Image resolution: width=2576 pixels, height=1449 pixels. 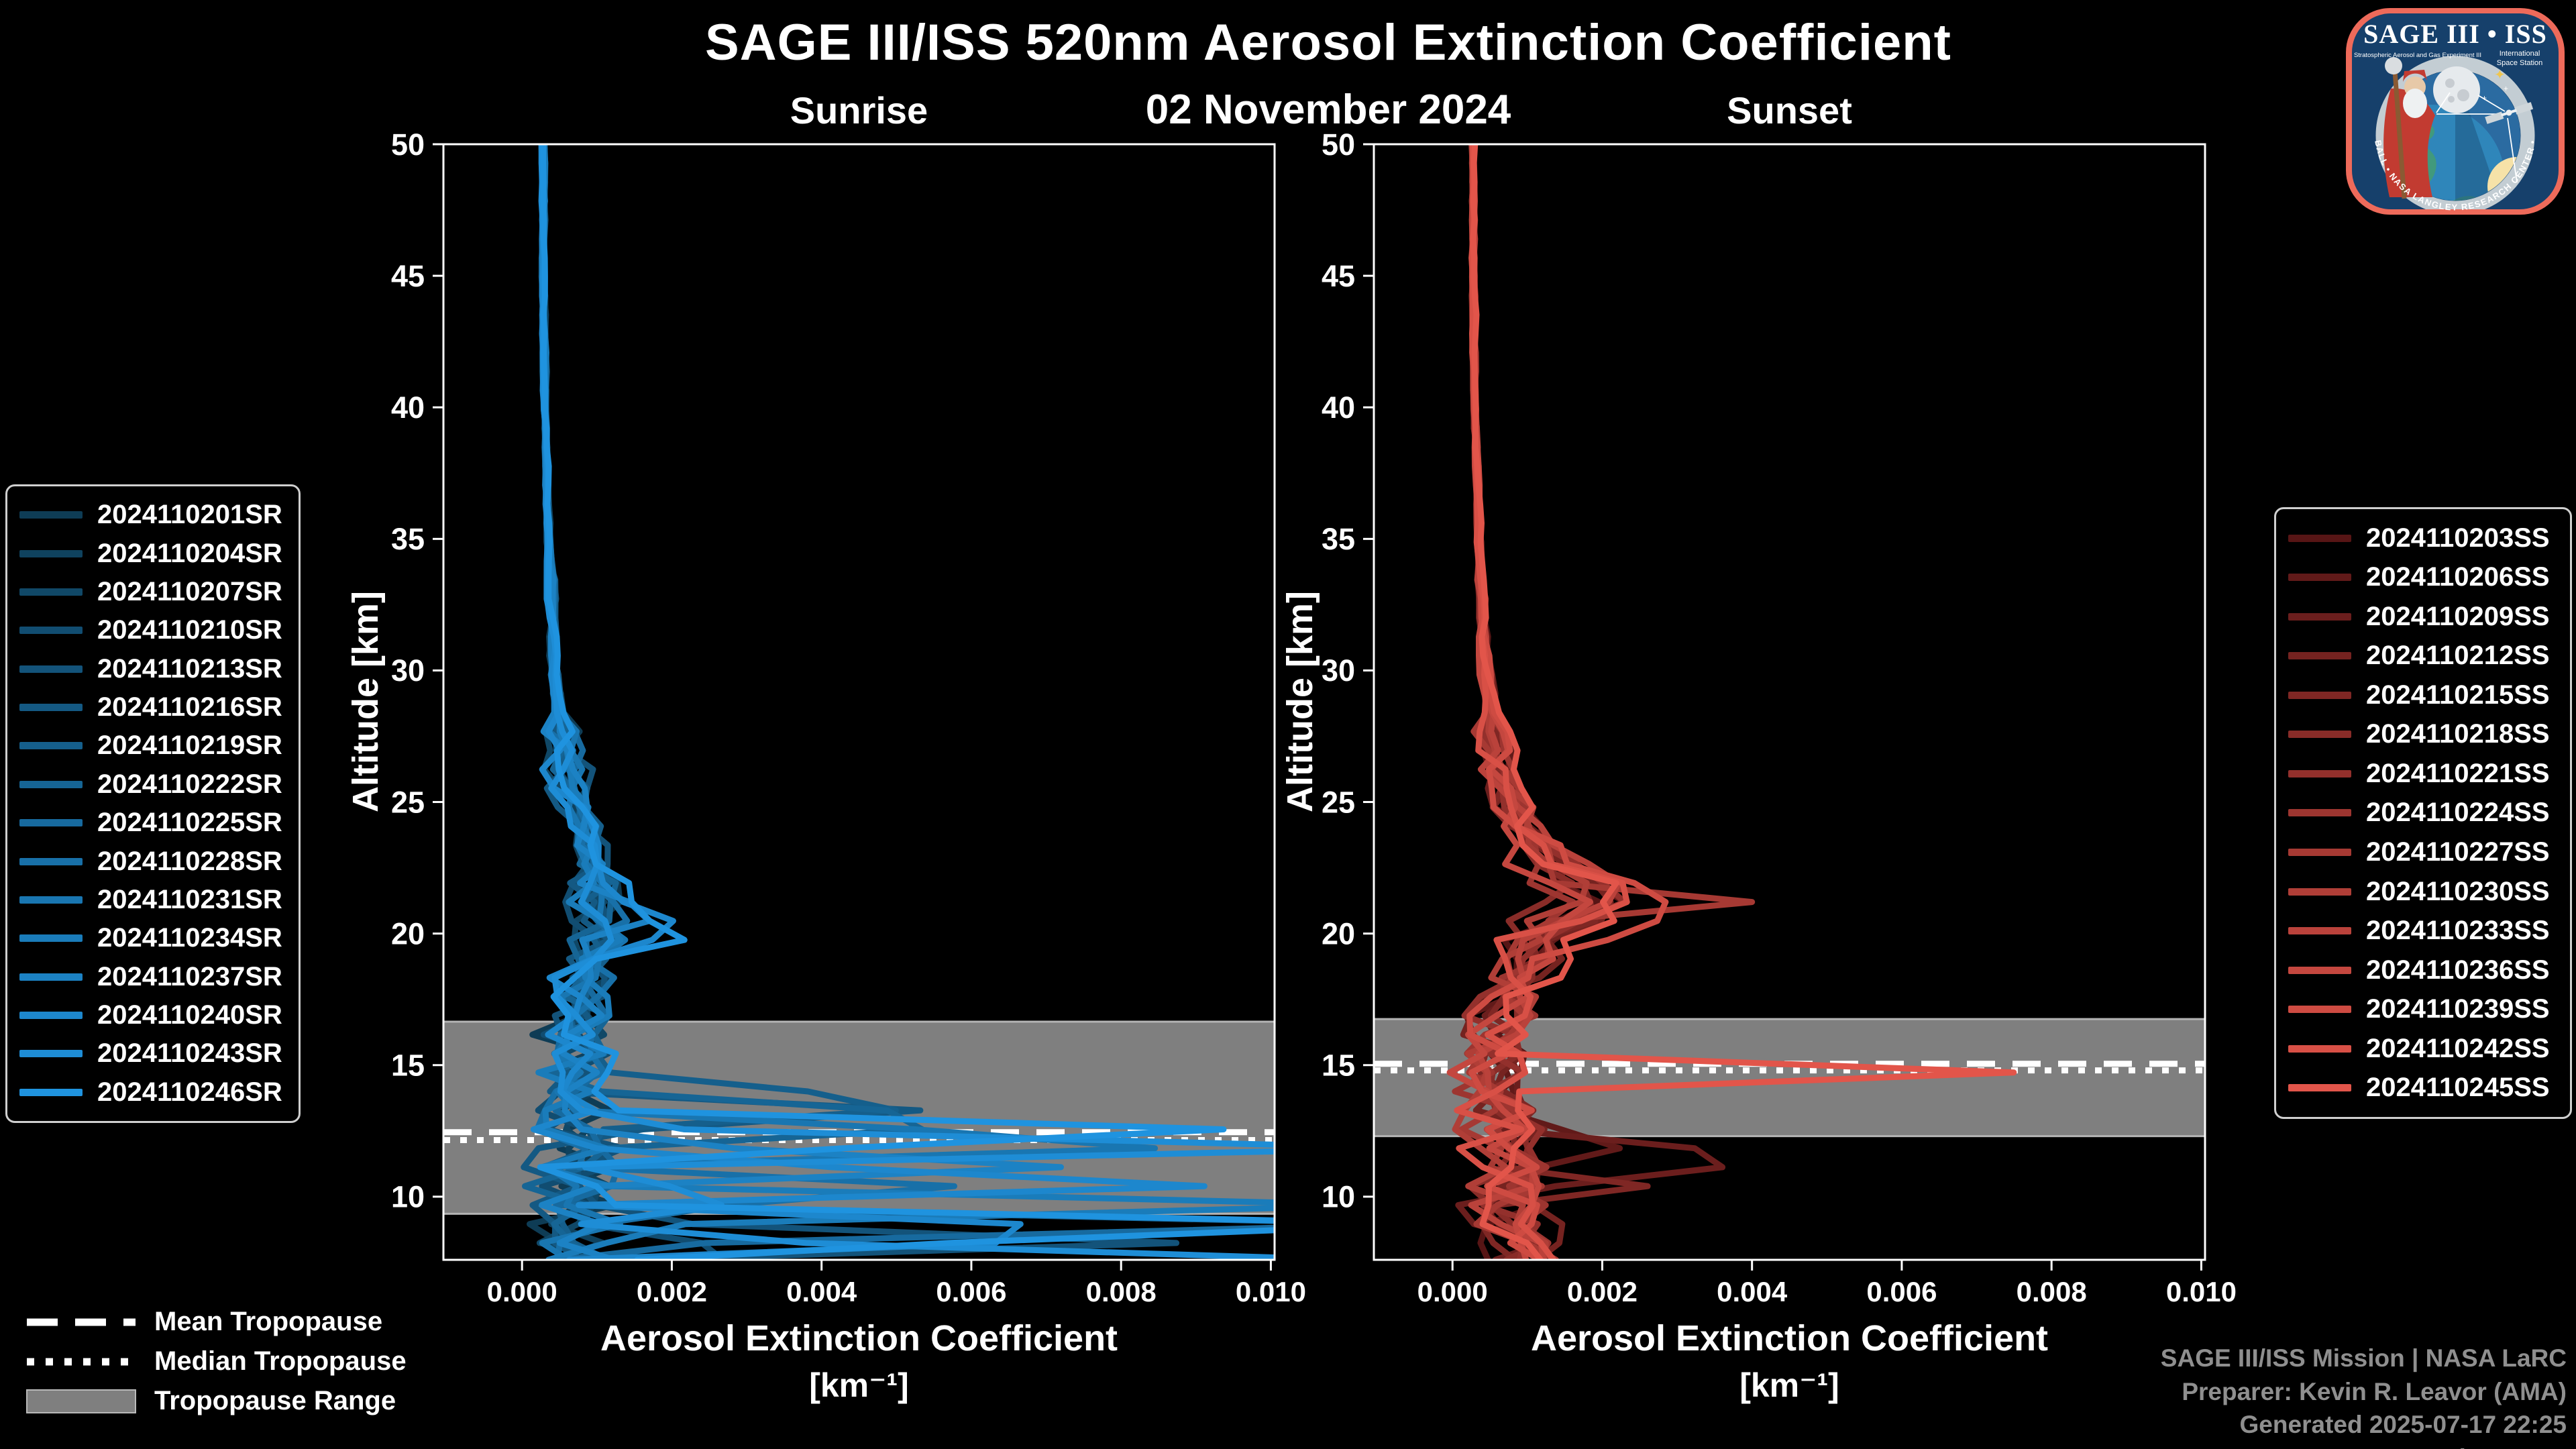 I want to click on legend-item: 2024110224SS, so click(x=2423, y=813).